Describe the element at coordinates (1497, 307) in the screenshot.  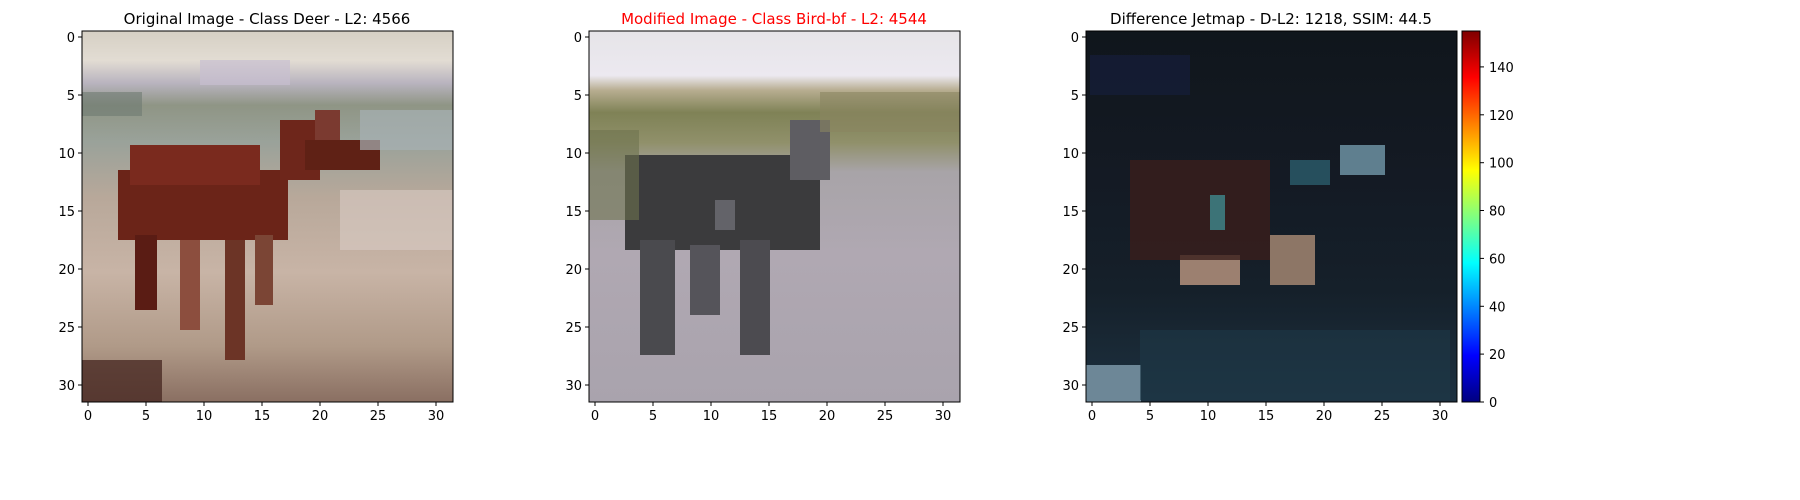
I see `colorbar-tick-label: 40` at that location.